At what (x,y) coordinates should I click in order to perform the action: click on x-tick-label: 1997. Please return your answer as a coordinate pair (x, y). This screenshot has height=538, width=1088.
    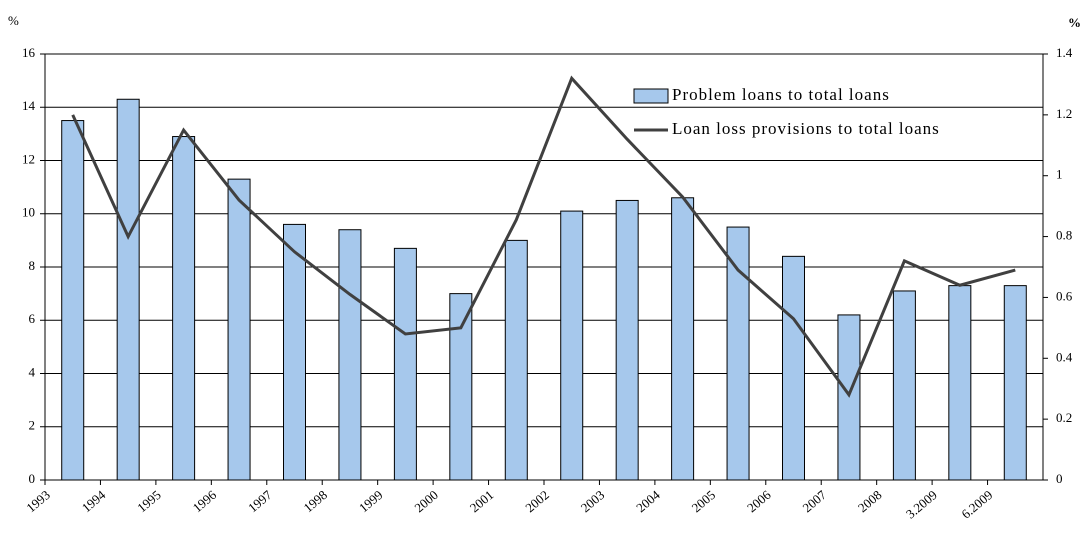
    Looking at the image, I should click on (260, 501).